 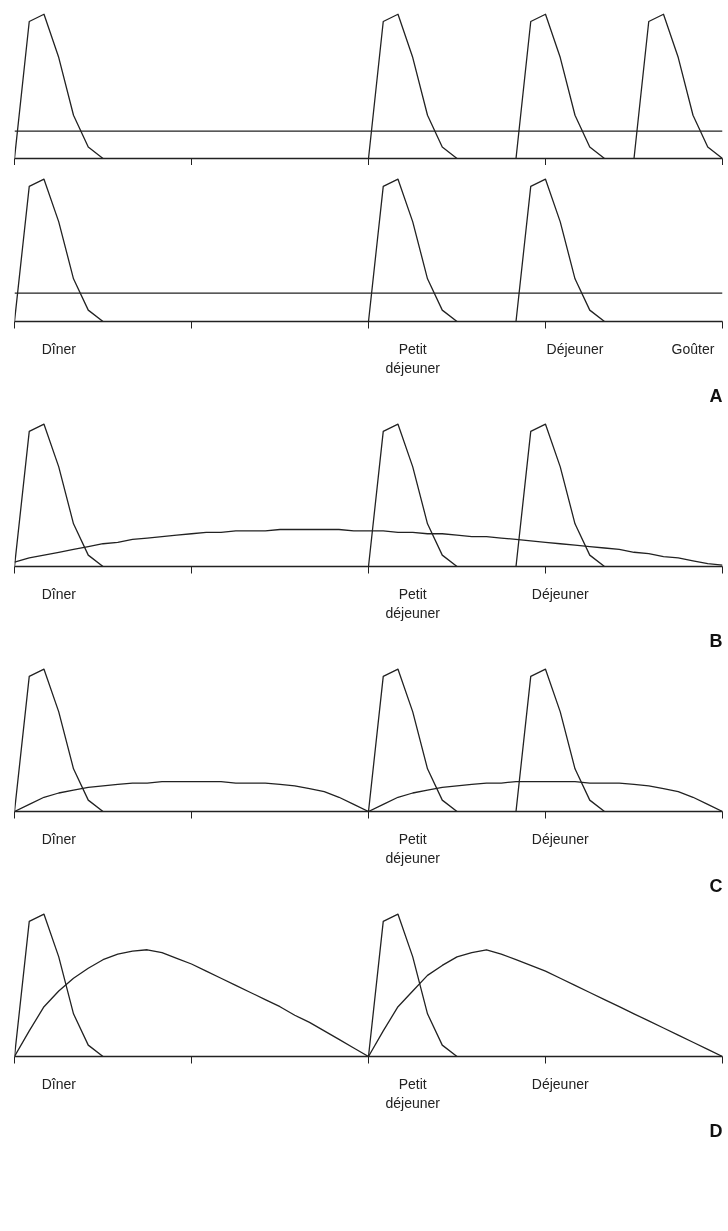 I want to click on text: D, so click(x=716, y=1130).